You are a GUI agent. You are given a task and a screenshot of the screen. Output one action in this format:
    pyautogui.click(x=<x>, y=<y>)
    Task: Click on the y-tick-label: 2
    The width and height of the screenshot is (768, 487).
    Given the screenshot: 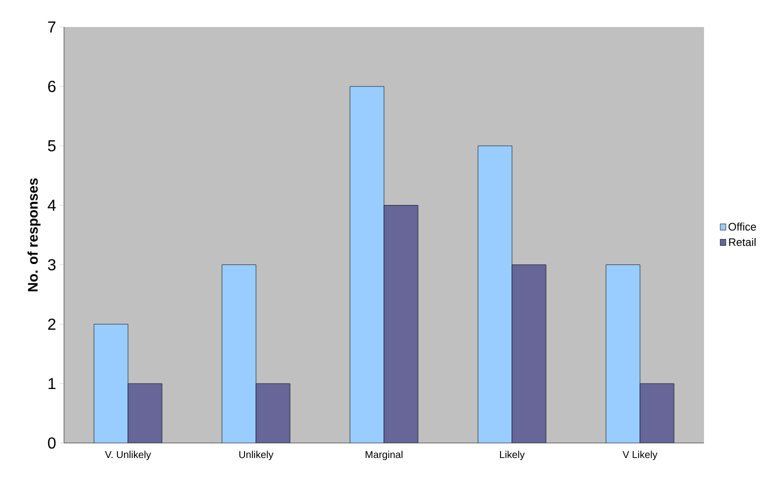 What is the action you would take?
    pyautogui.click(x=52, y=324)
    